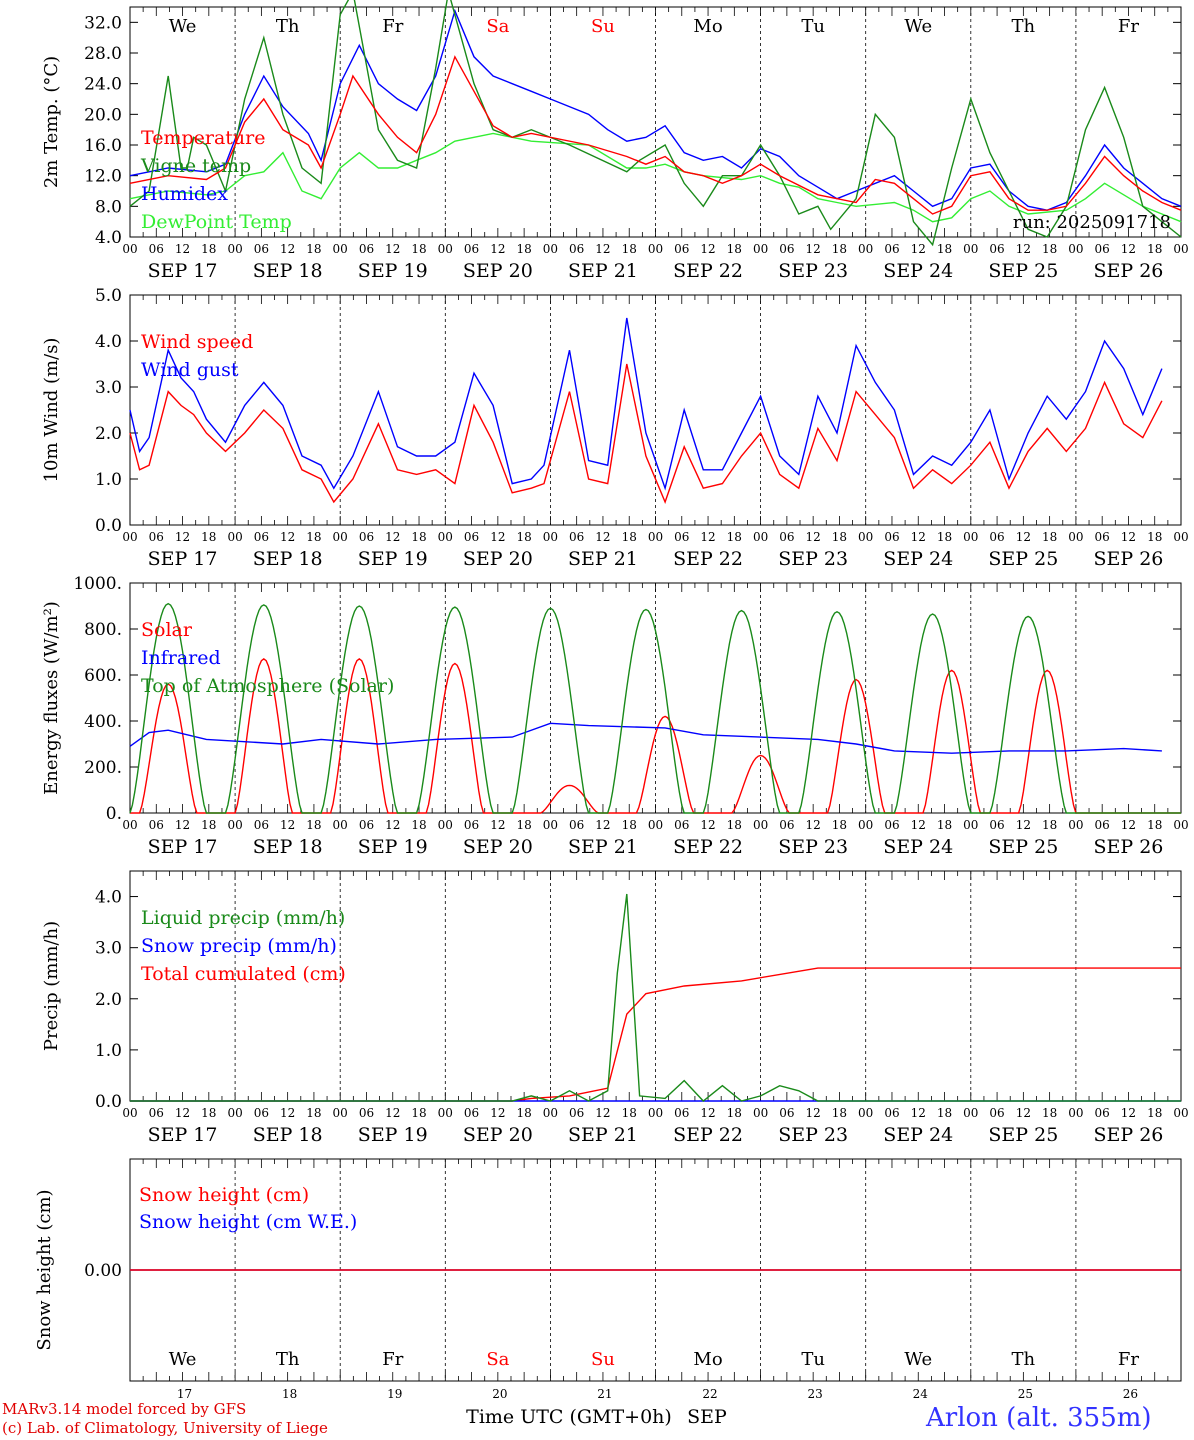 Image resolution: width=1194 pixels, height=1440 pixels. Describe the element at coordinates (569, 1417) in the screenshot. I see `x-axis-label: Time UTC (GMT+0h)` at that location.